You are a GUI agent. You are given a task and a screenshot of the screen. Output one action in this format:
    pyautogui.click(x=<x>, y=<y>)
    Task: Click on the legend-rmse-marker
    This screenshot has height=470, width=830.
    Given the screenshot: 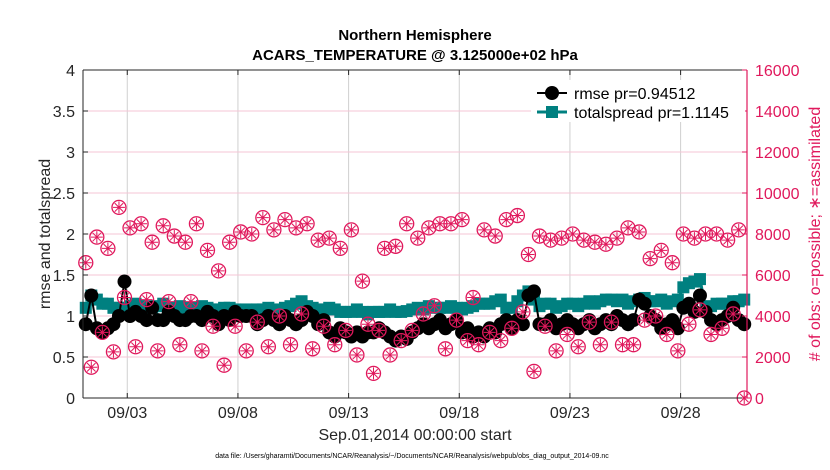 What is the action you would take?
    pyautogui.click(x=552, y=93)
    